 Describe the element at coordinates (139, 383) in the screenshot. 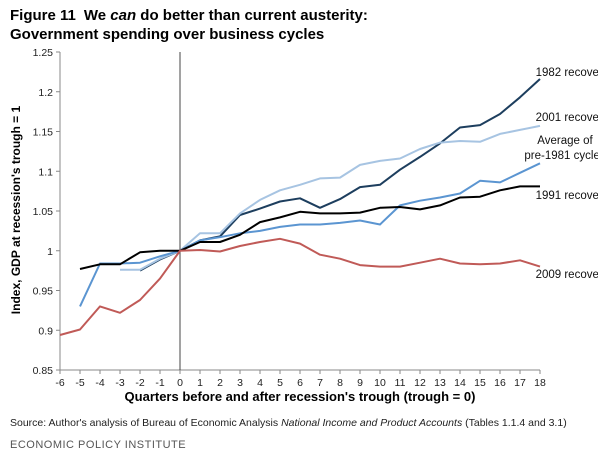

I see `x-tick-label: -2` at that location.